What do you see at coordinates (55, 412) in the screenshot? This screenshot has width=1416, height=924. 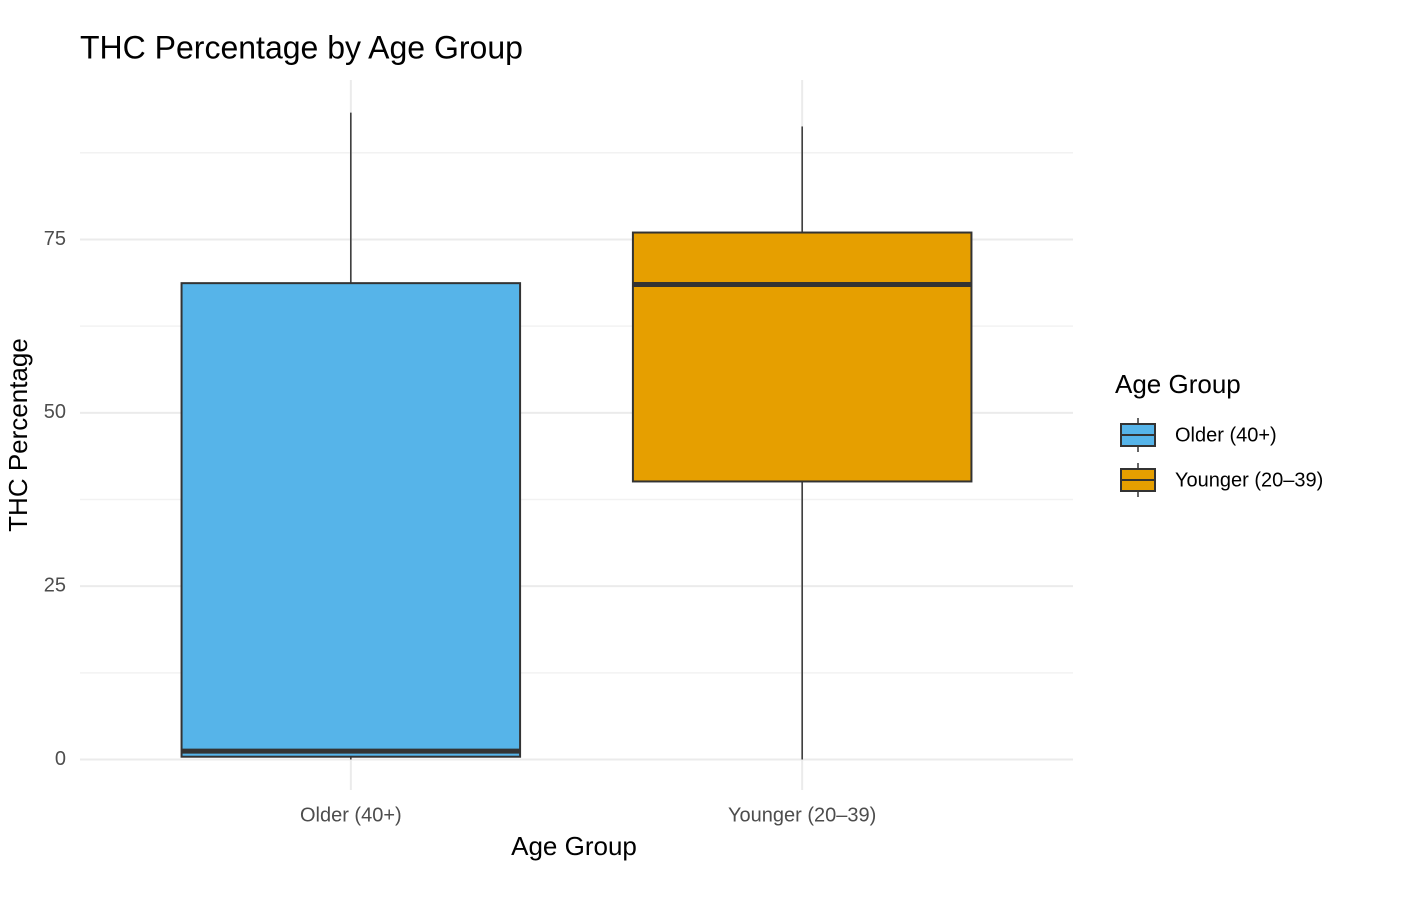 I see `y-tick-label: 50` at bounding box center [55, 412].